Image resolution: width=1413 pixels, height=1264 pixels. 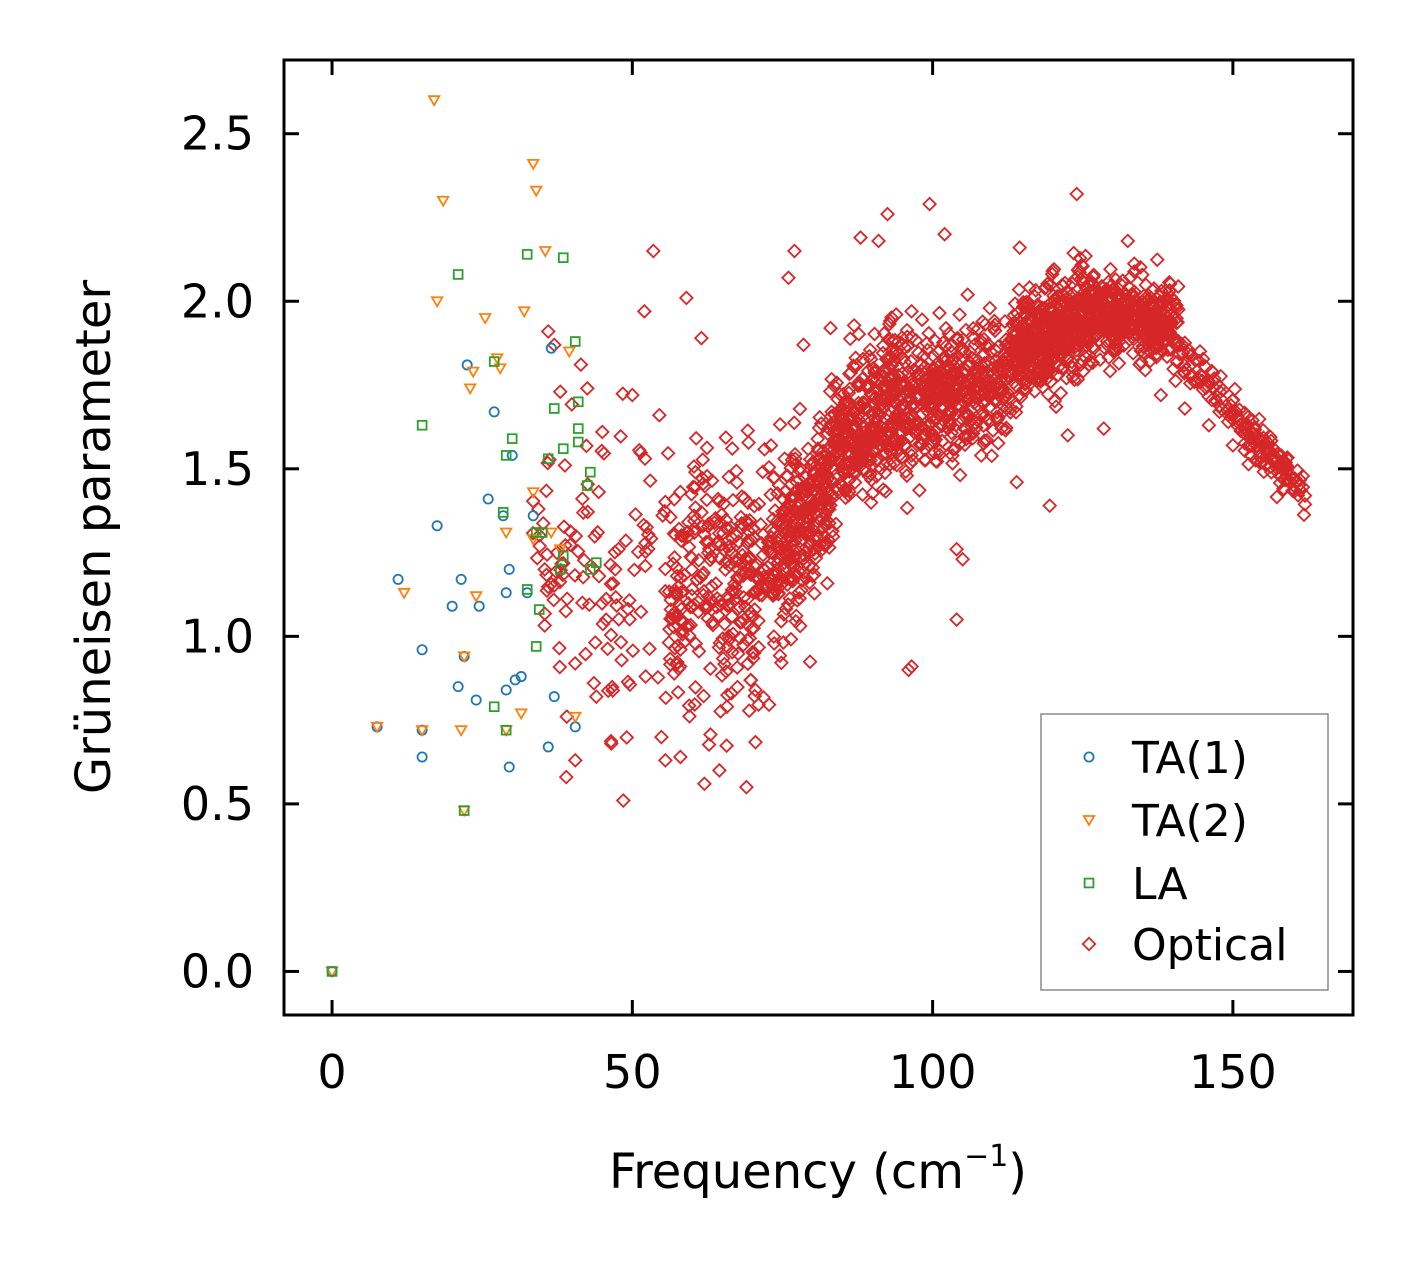 I want to click on x-tick-label: 100, so click(x=933, y=1072).